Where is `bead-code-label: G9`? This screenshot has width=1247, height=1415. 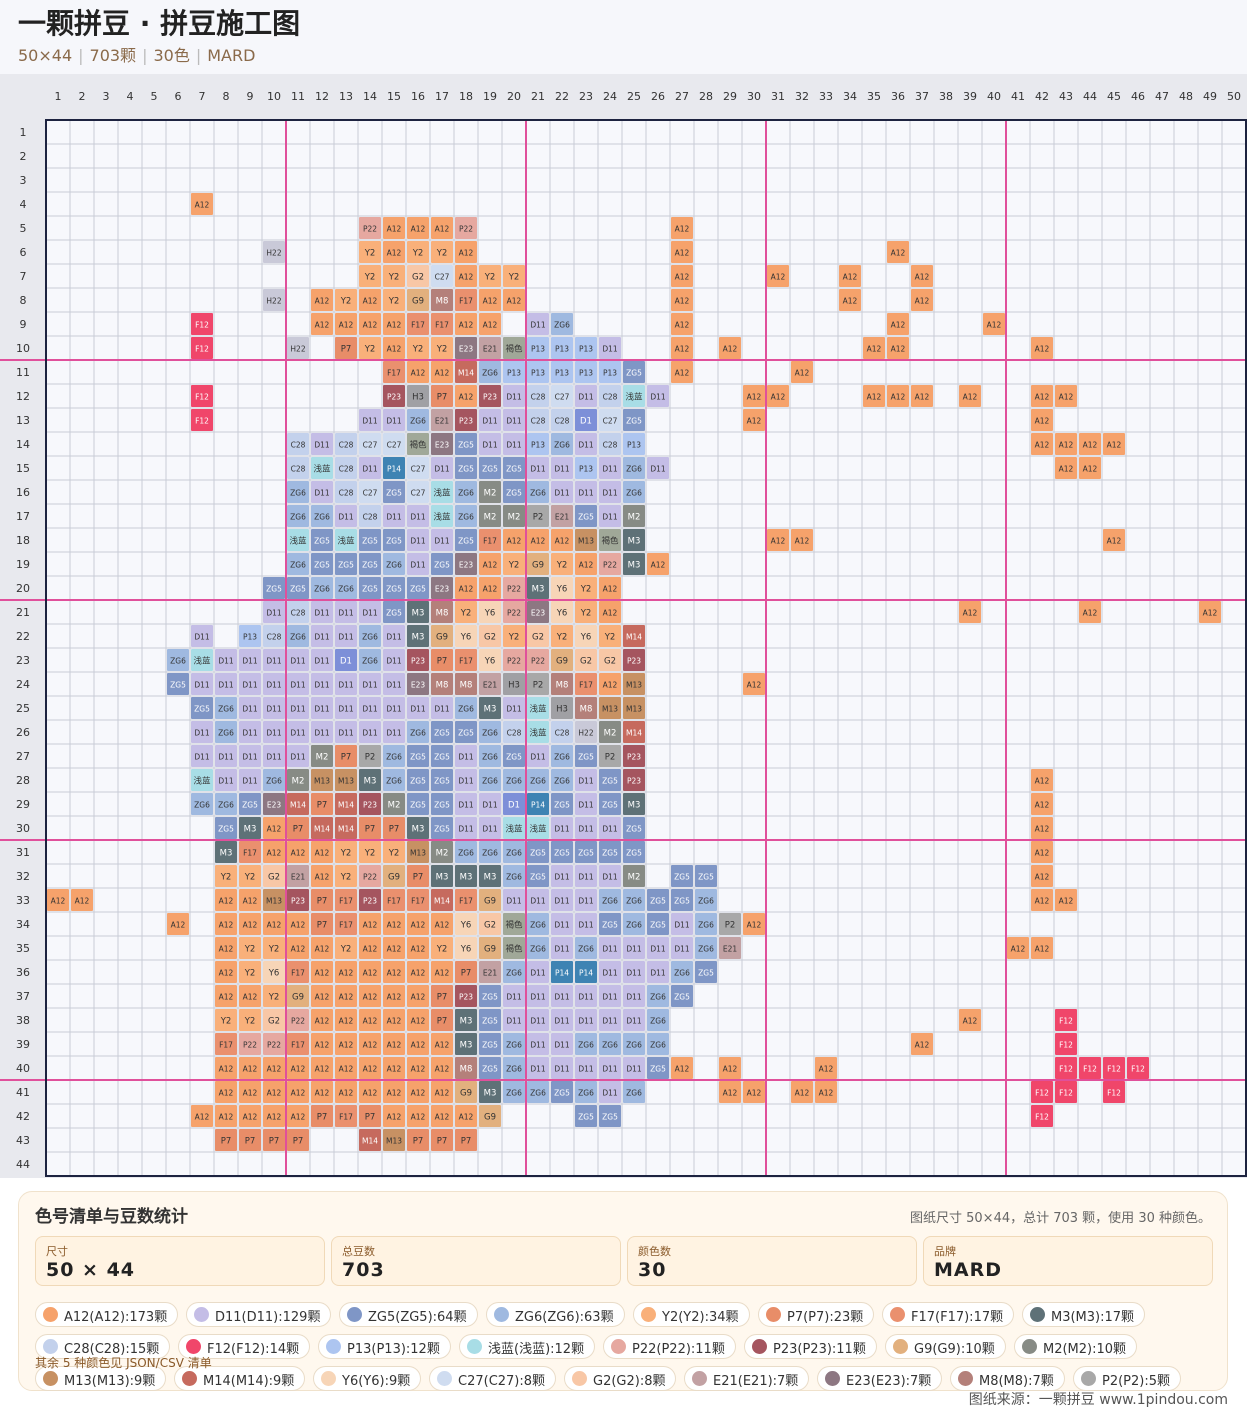 bead-code-label: G9 is located at coordinates (394, 878).